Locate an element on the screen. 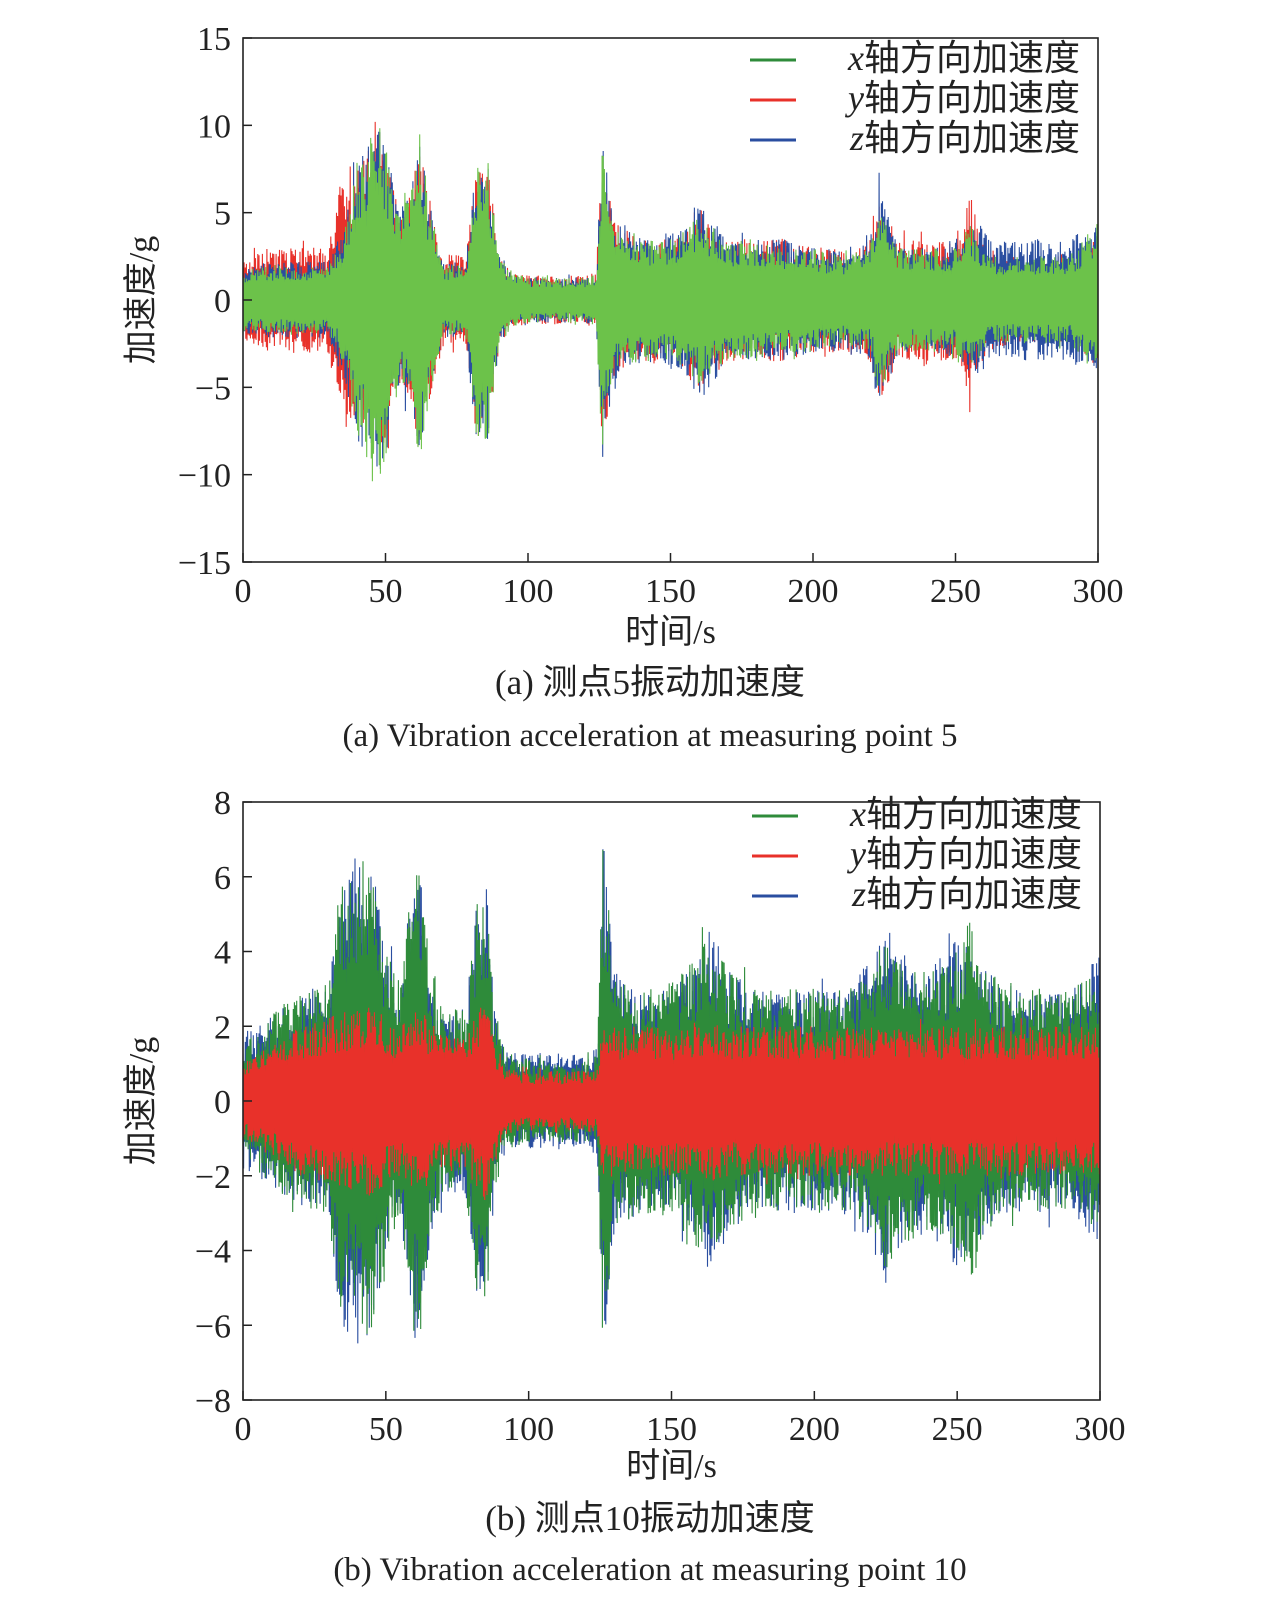  y-tick-label: 2 is located at coordinates (222, 1027).